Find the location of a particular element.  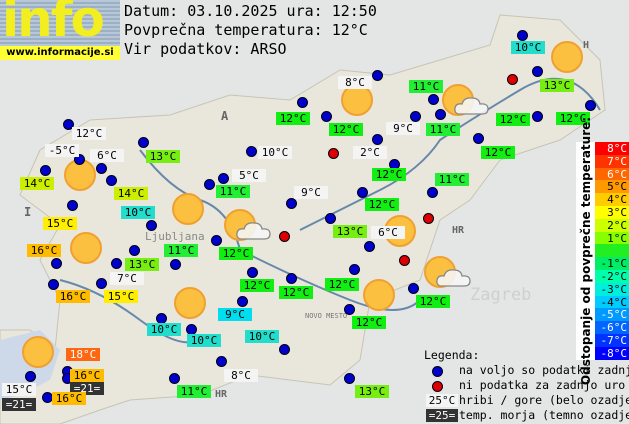

temperature-label: -5°C is located at coordinates (62, 150).